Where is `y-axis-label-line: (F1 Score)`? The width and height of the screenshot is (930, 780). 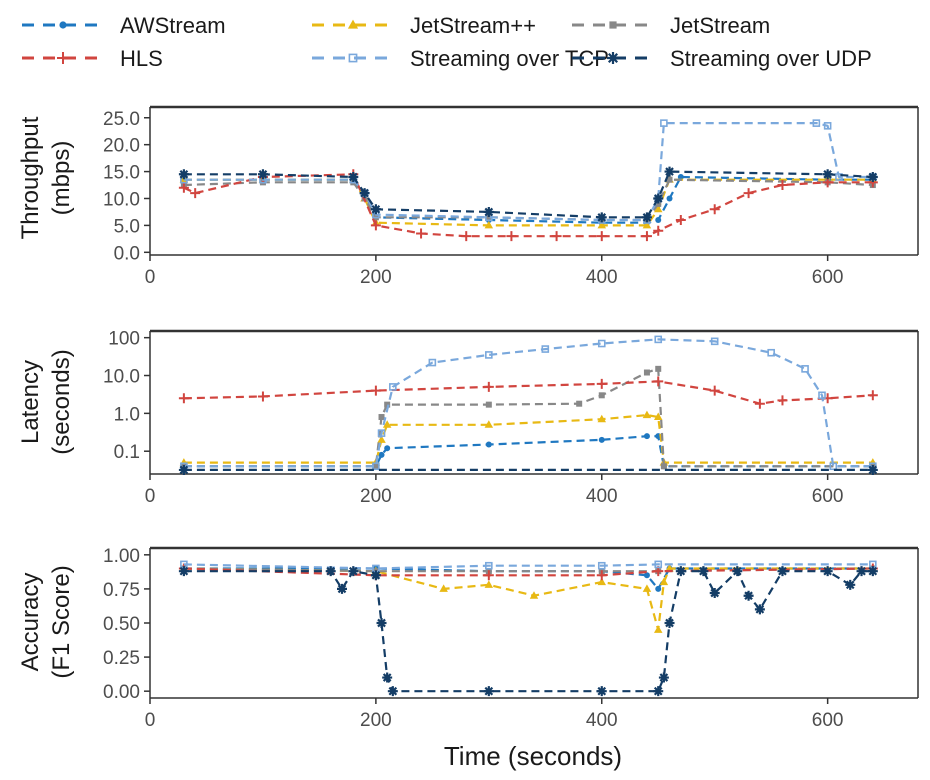 y-axis-label-line: (F1 Score) is located at coordinates (61, 621).